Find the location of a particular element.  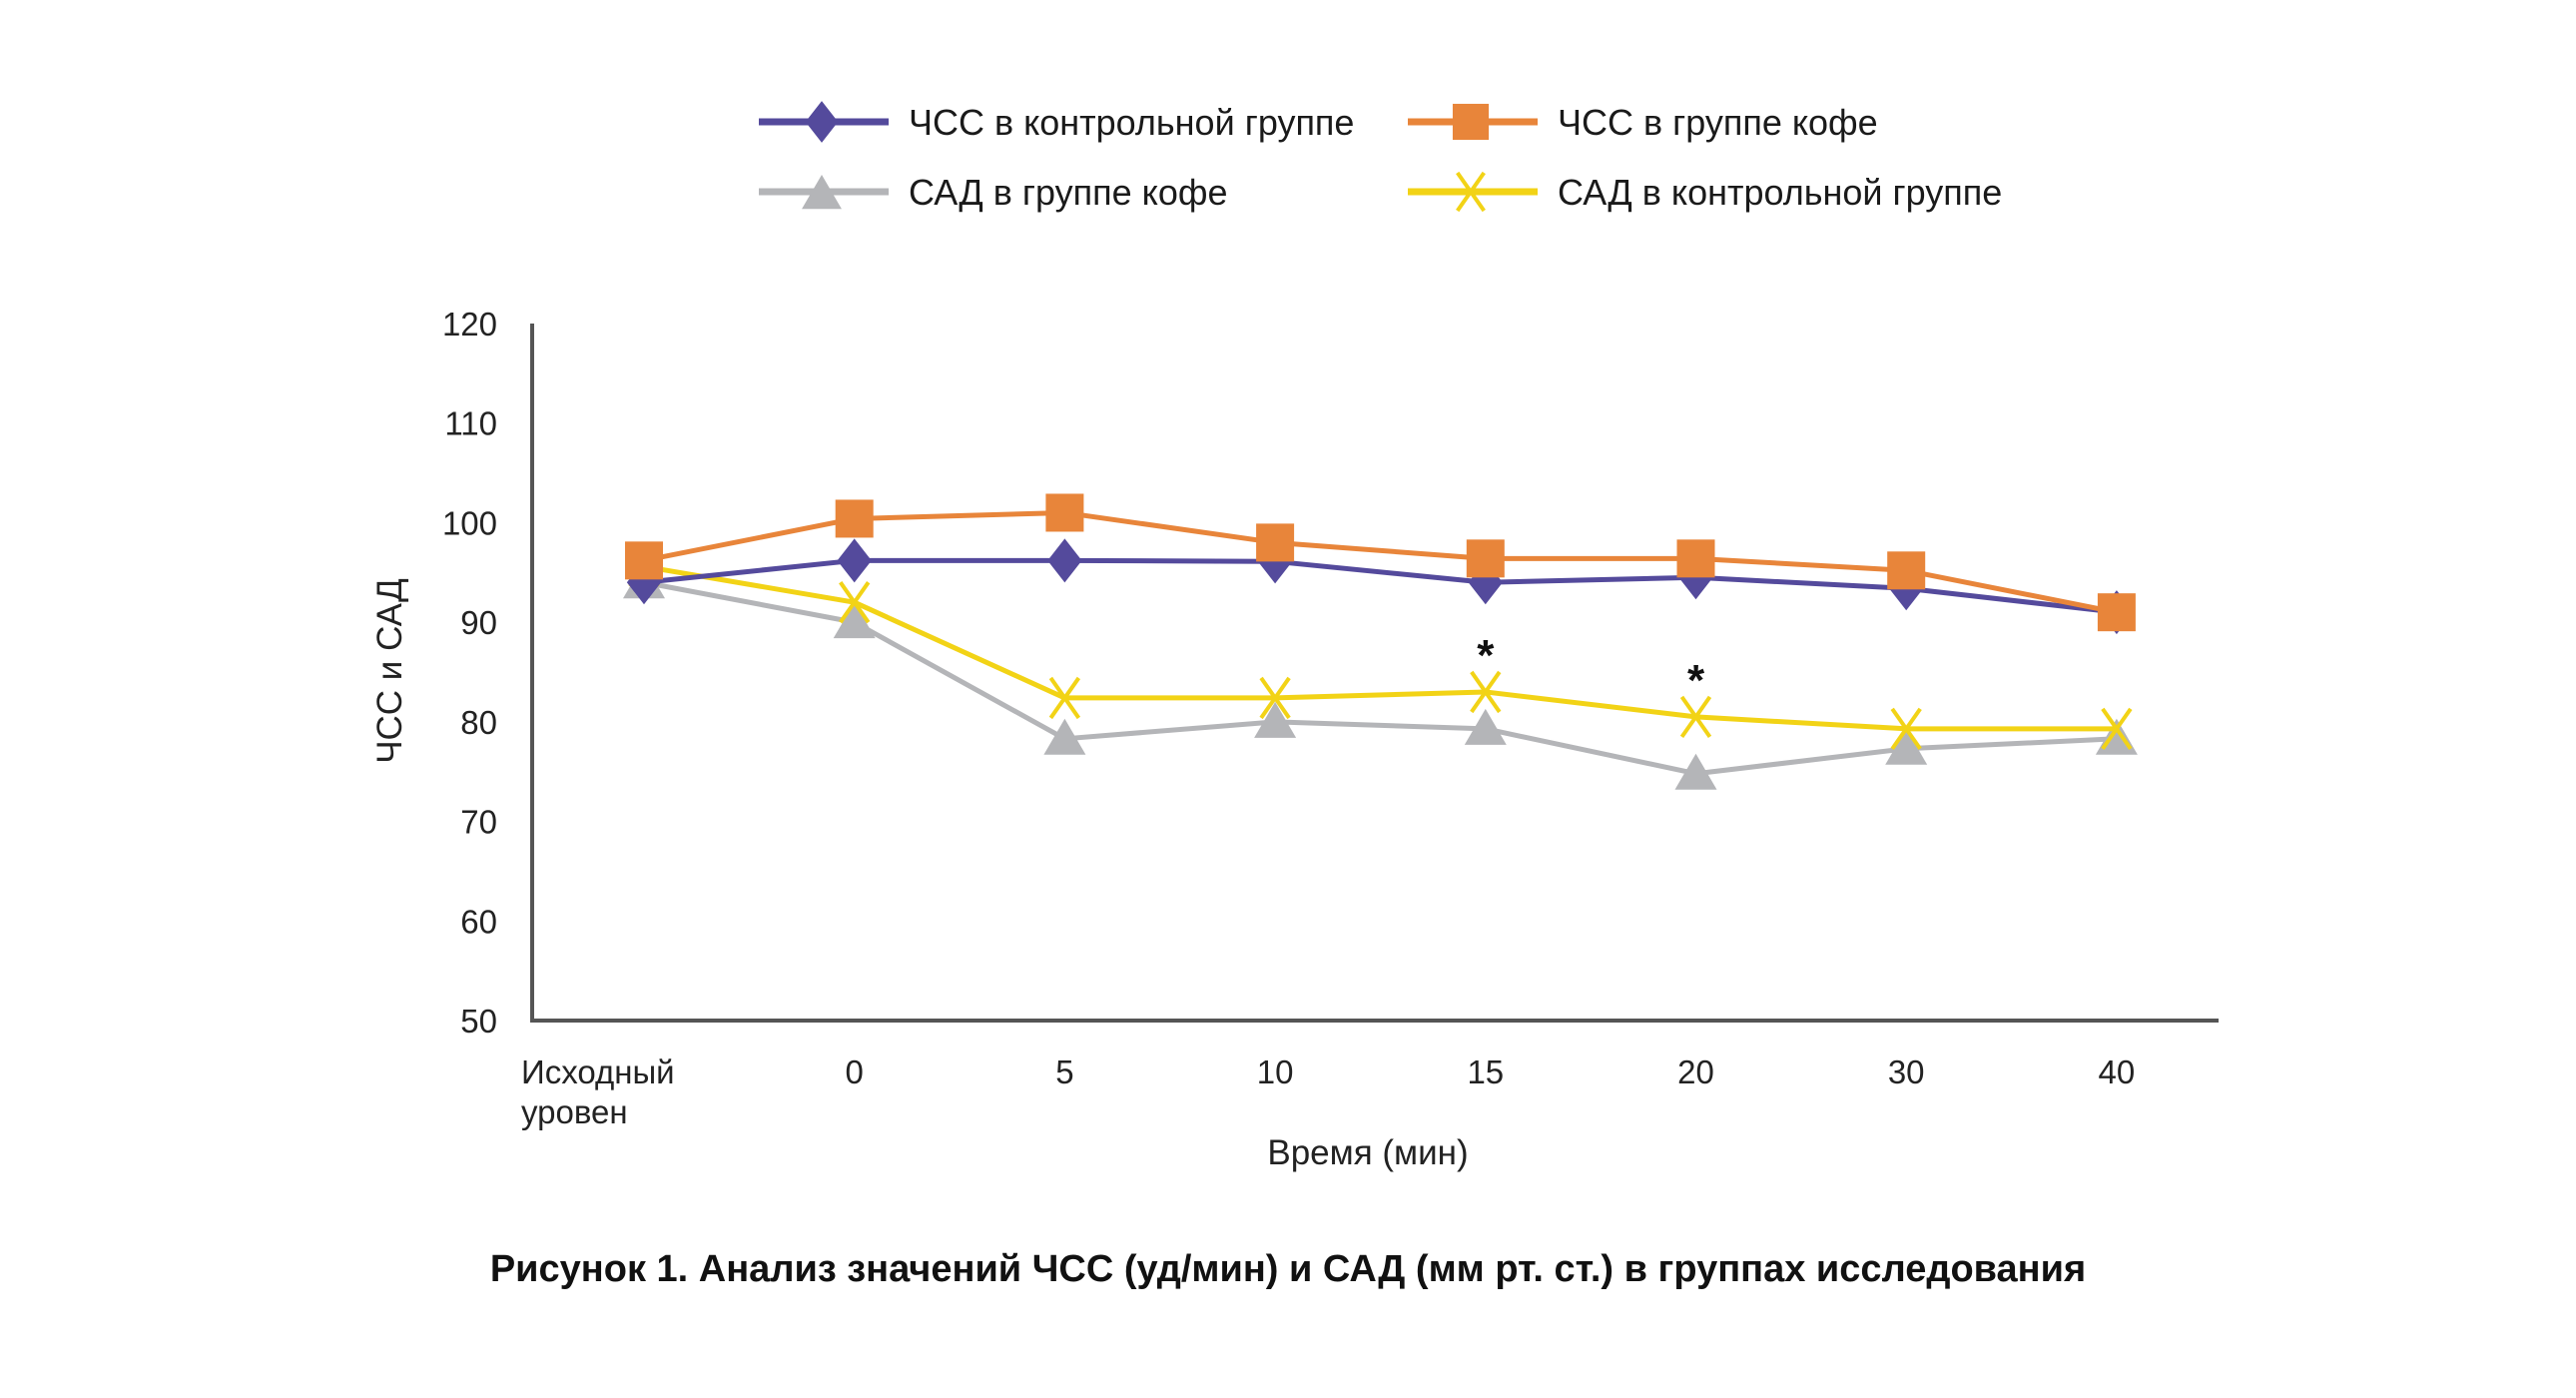

legend-item: САД в группе кофе is located at coordinates (994, 192).